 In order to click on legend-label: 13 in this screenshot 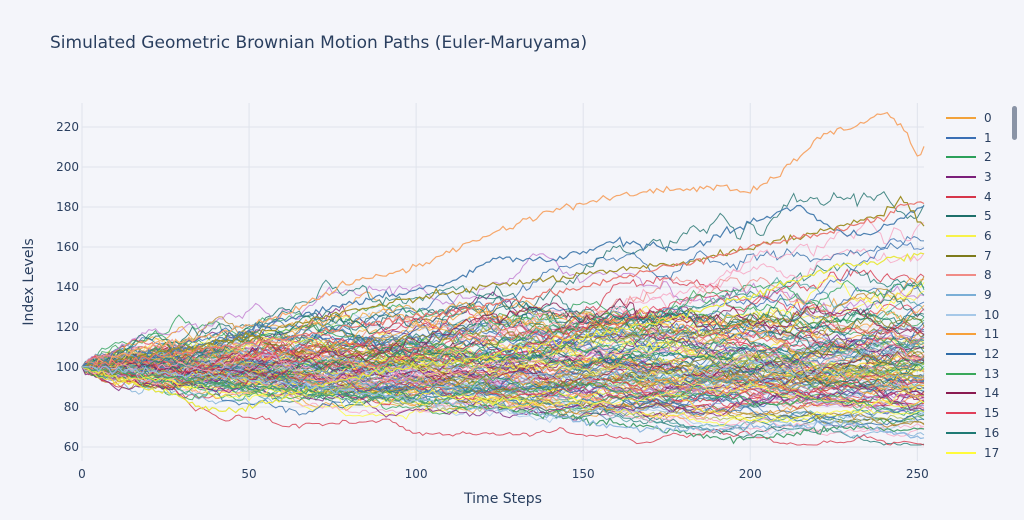, I will do `click(992, 373)`.